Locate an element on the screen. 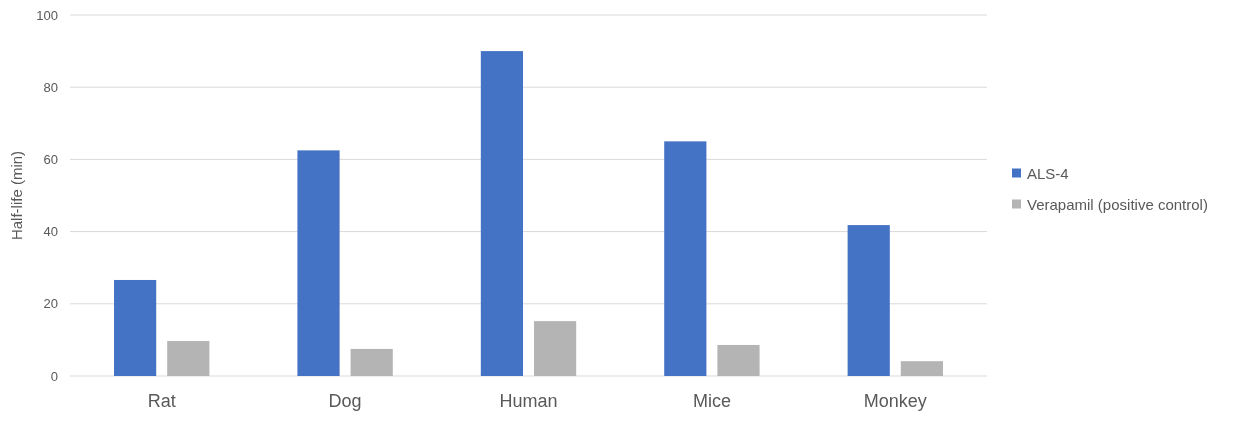 The height and width of the screenshot is (421, 1237). y-tick-label: 40 is located at coordinates (50, 232).